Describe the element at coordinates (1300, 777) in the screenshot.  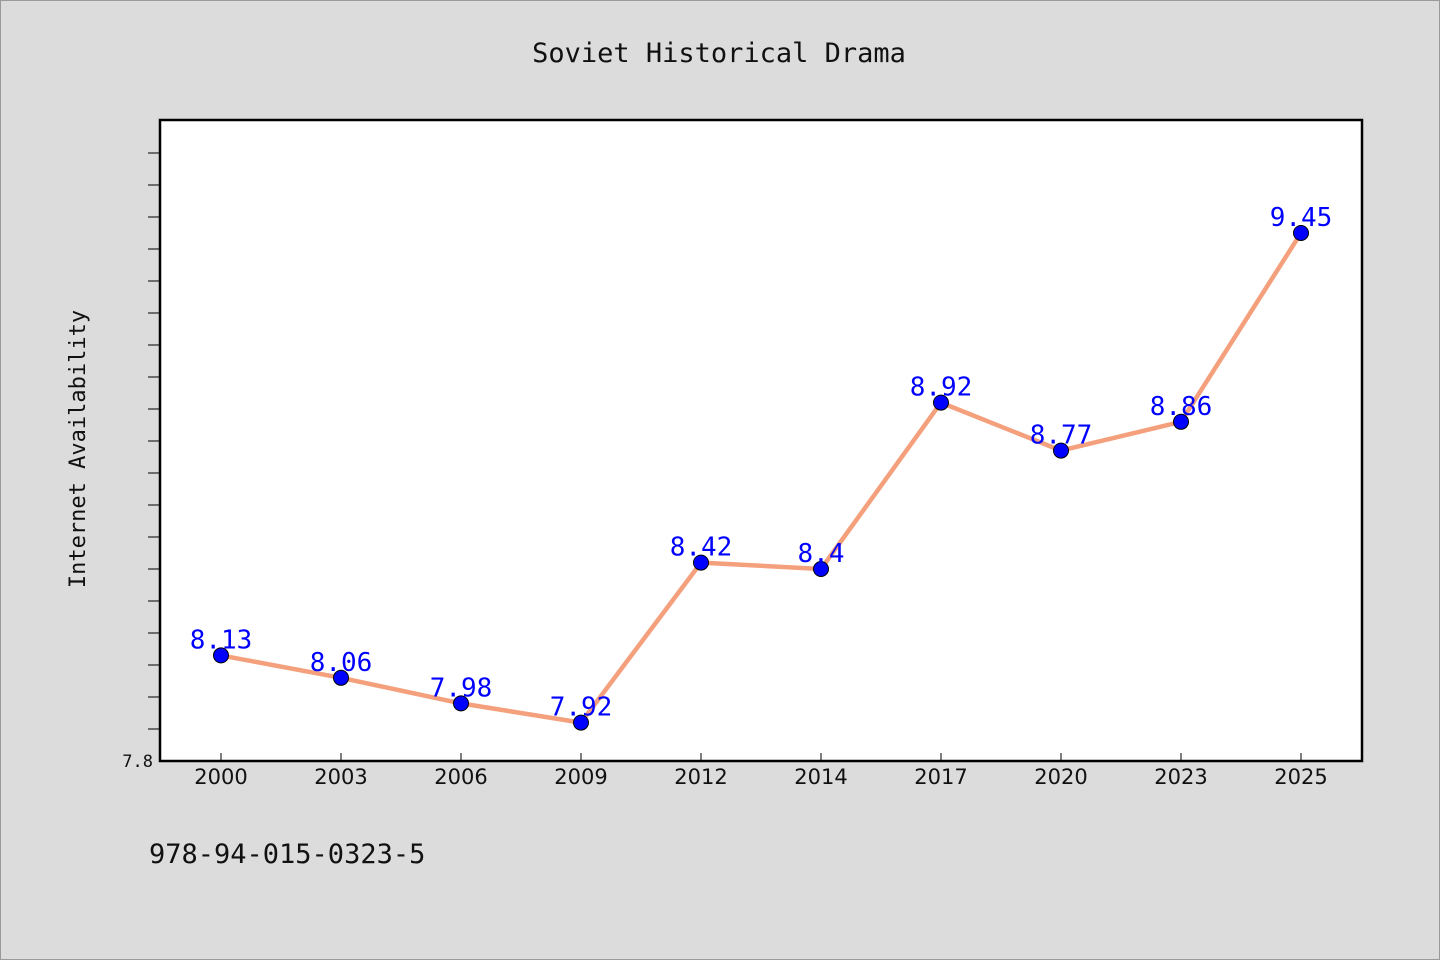
I see `x-tick-label: 2025` at that location.